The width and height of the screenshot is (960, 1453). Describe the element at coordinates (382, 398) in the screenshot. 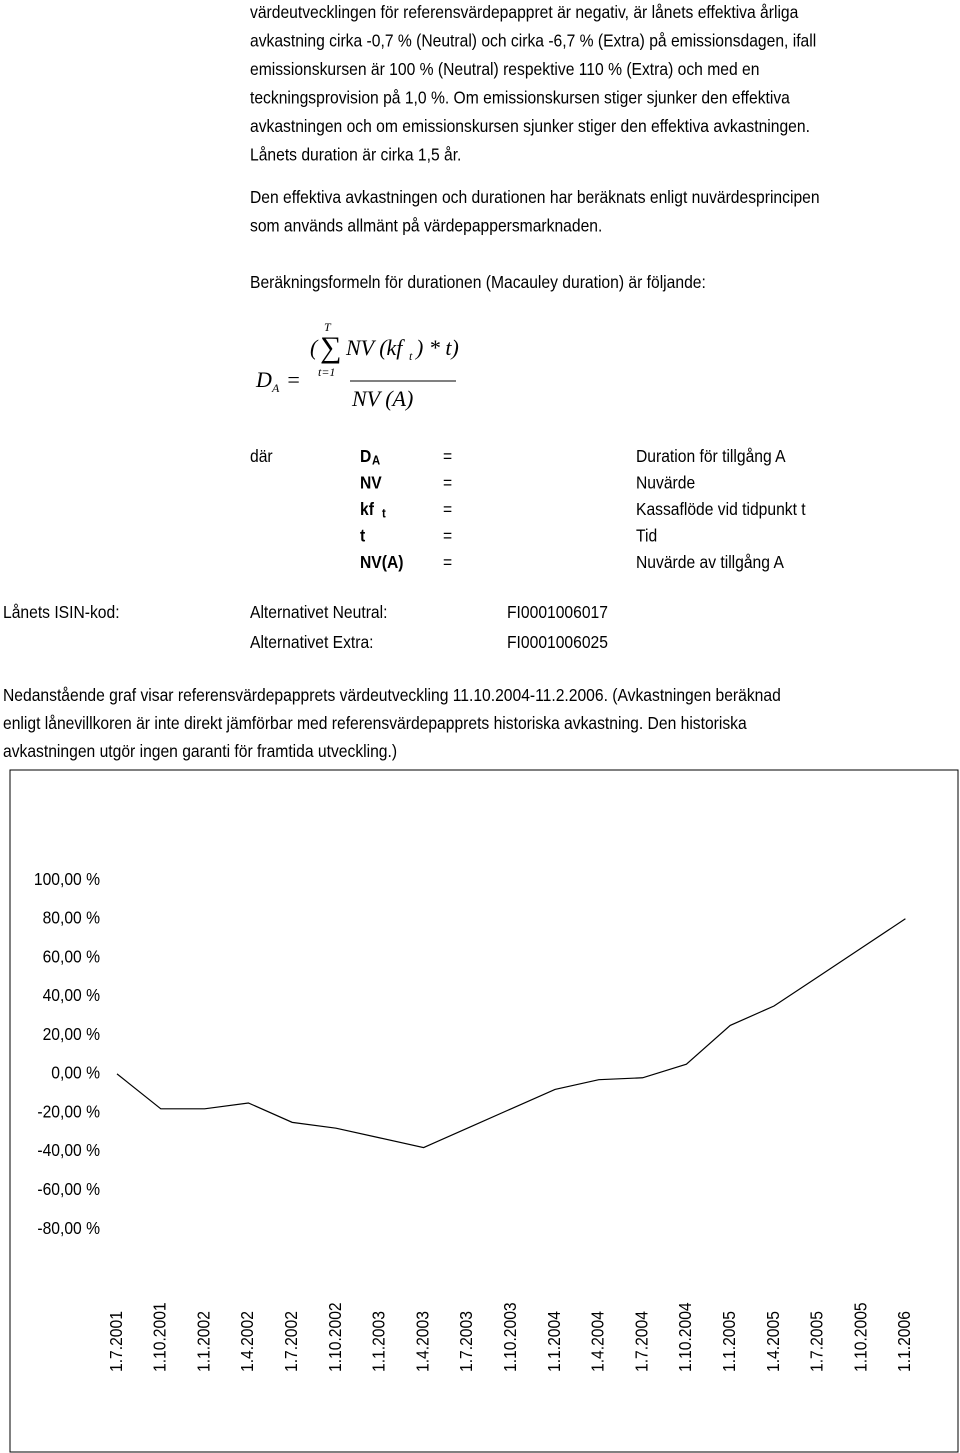

I see `formula-den: NV (A)` at that location.